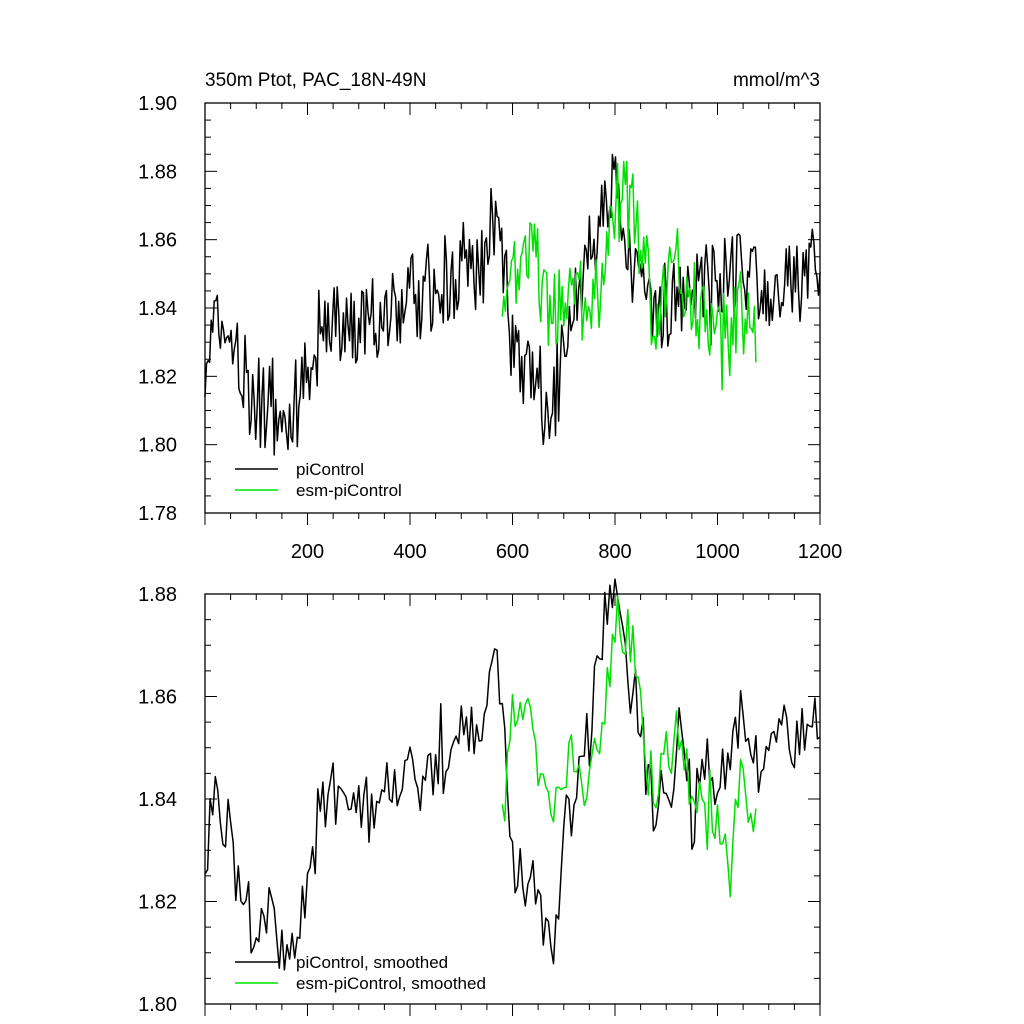 The height and width of the screenshot is (1024, 1024). I want to click on x-tick-label: 1000, so click(717, 552).